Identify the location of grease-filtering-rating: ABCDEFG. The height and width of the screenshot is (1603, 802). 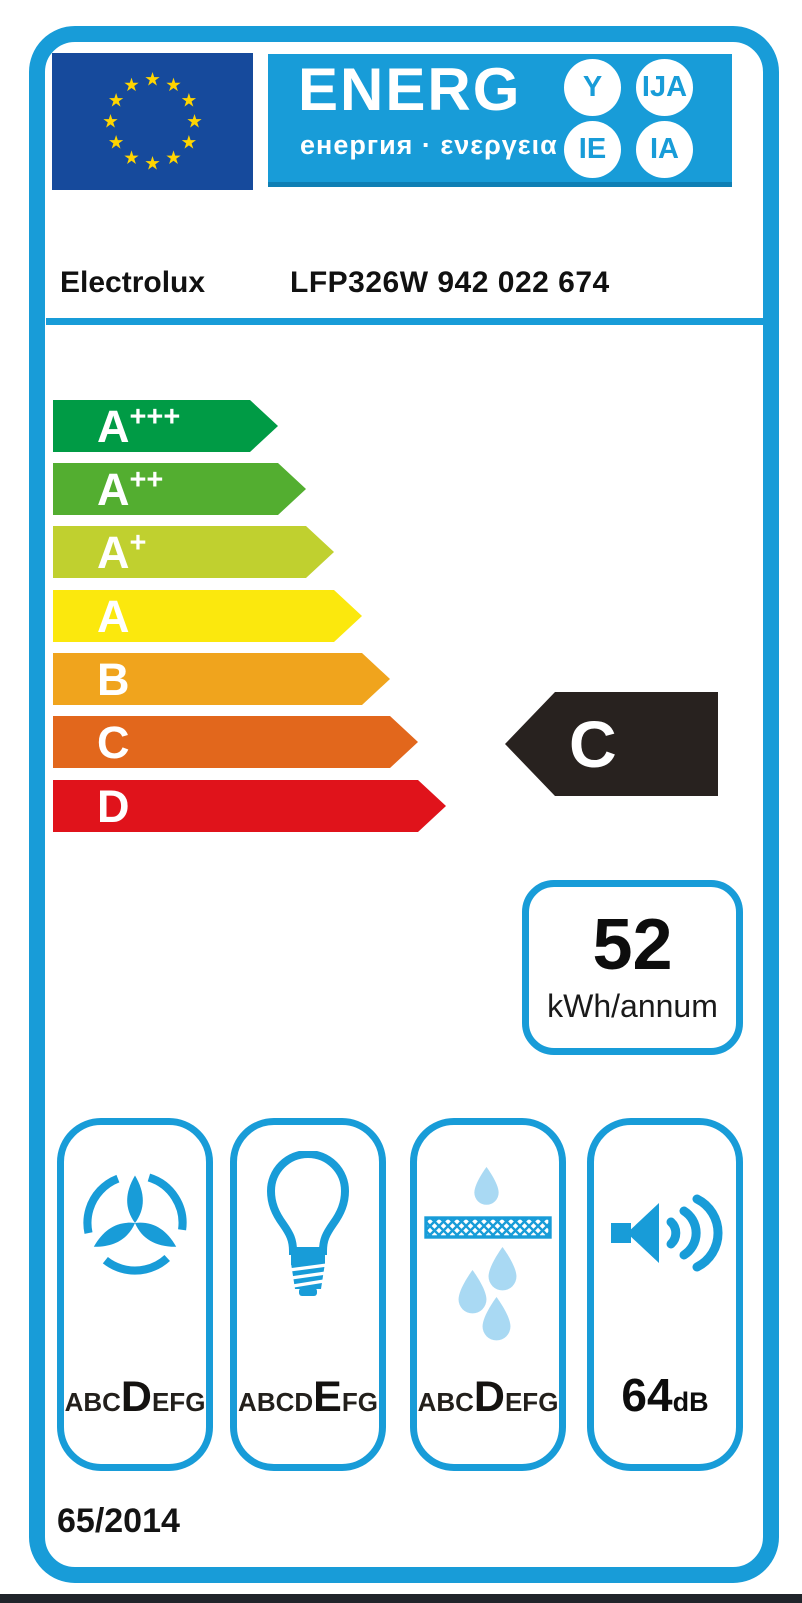
(488, 1397).